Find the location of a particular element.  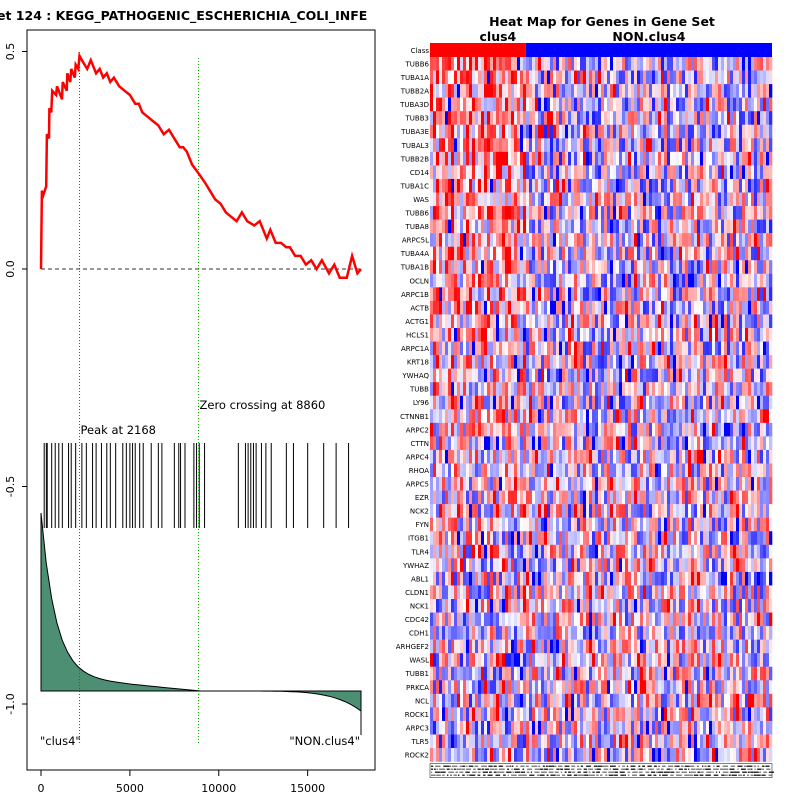

class-bar-clus4 is located at coordinates (478, 50).